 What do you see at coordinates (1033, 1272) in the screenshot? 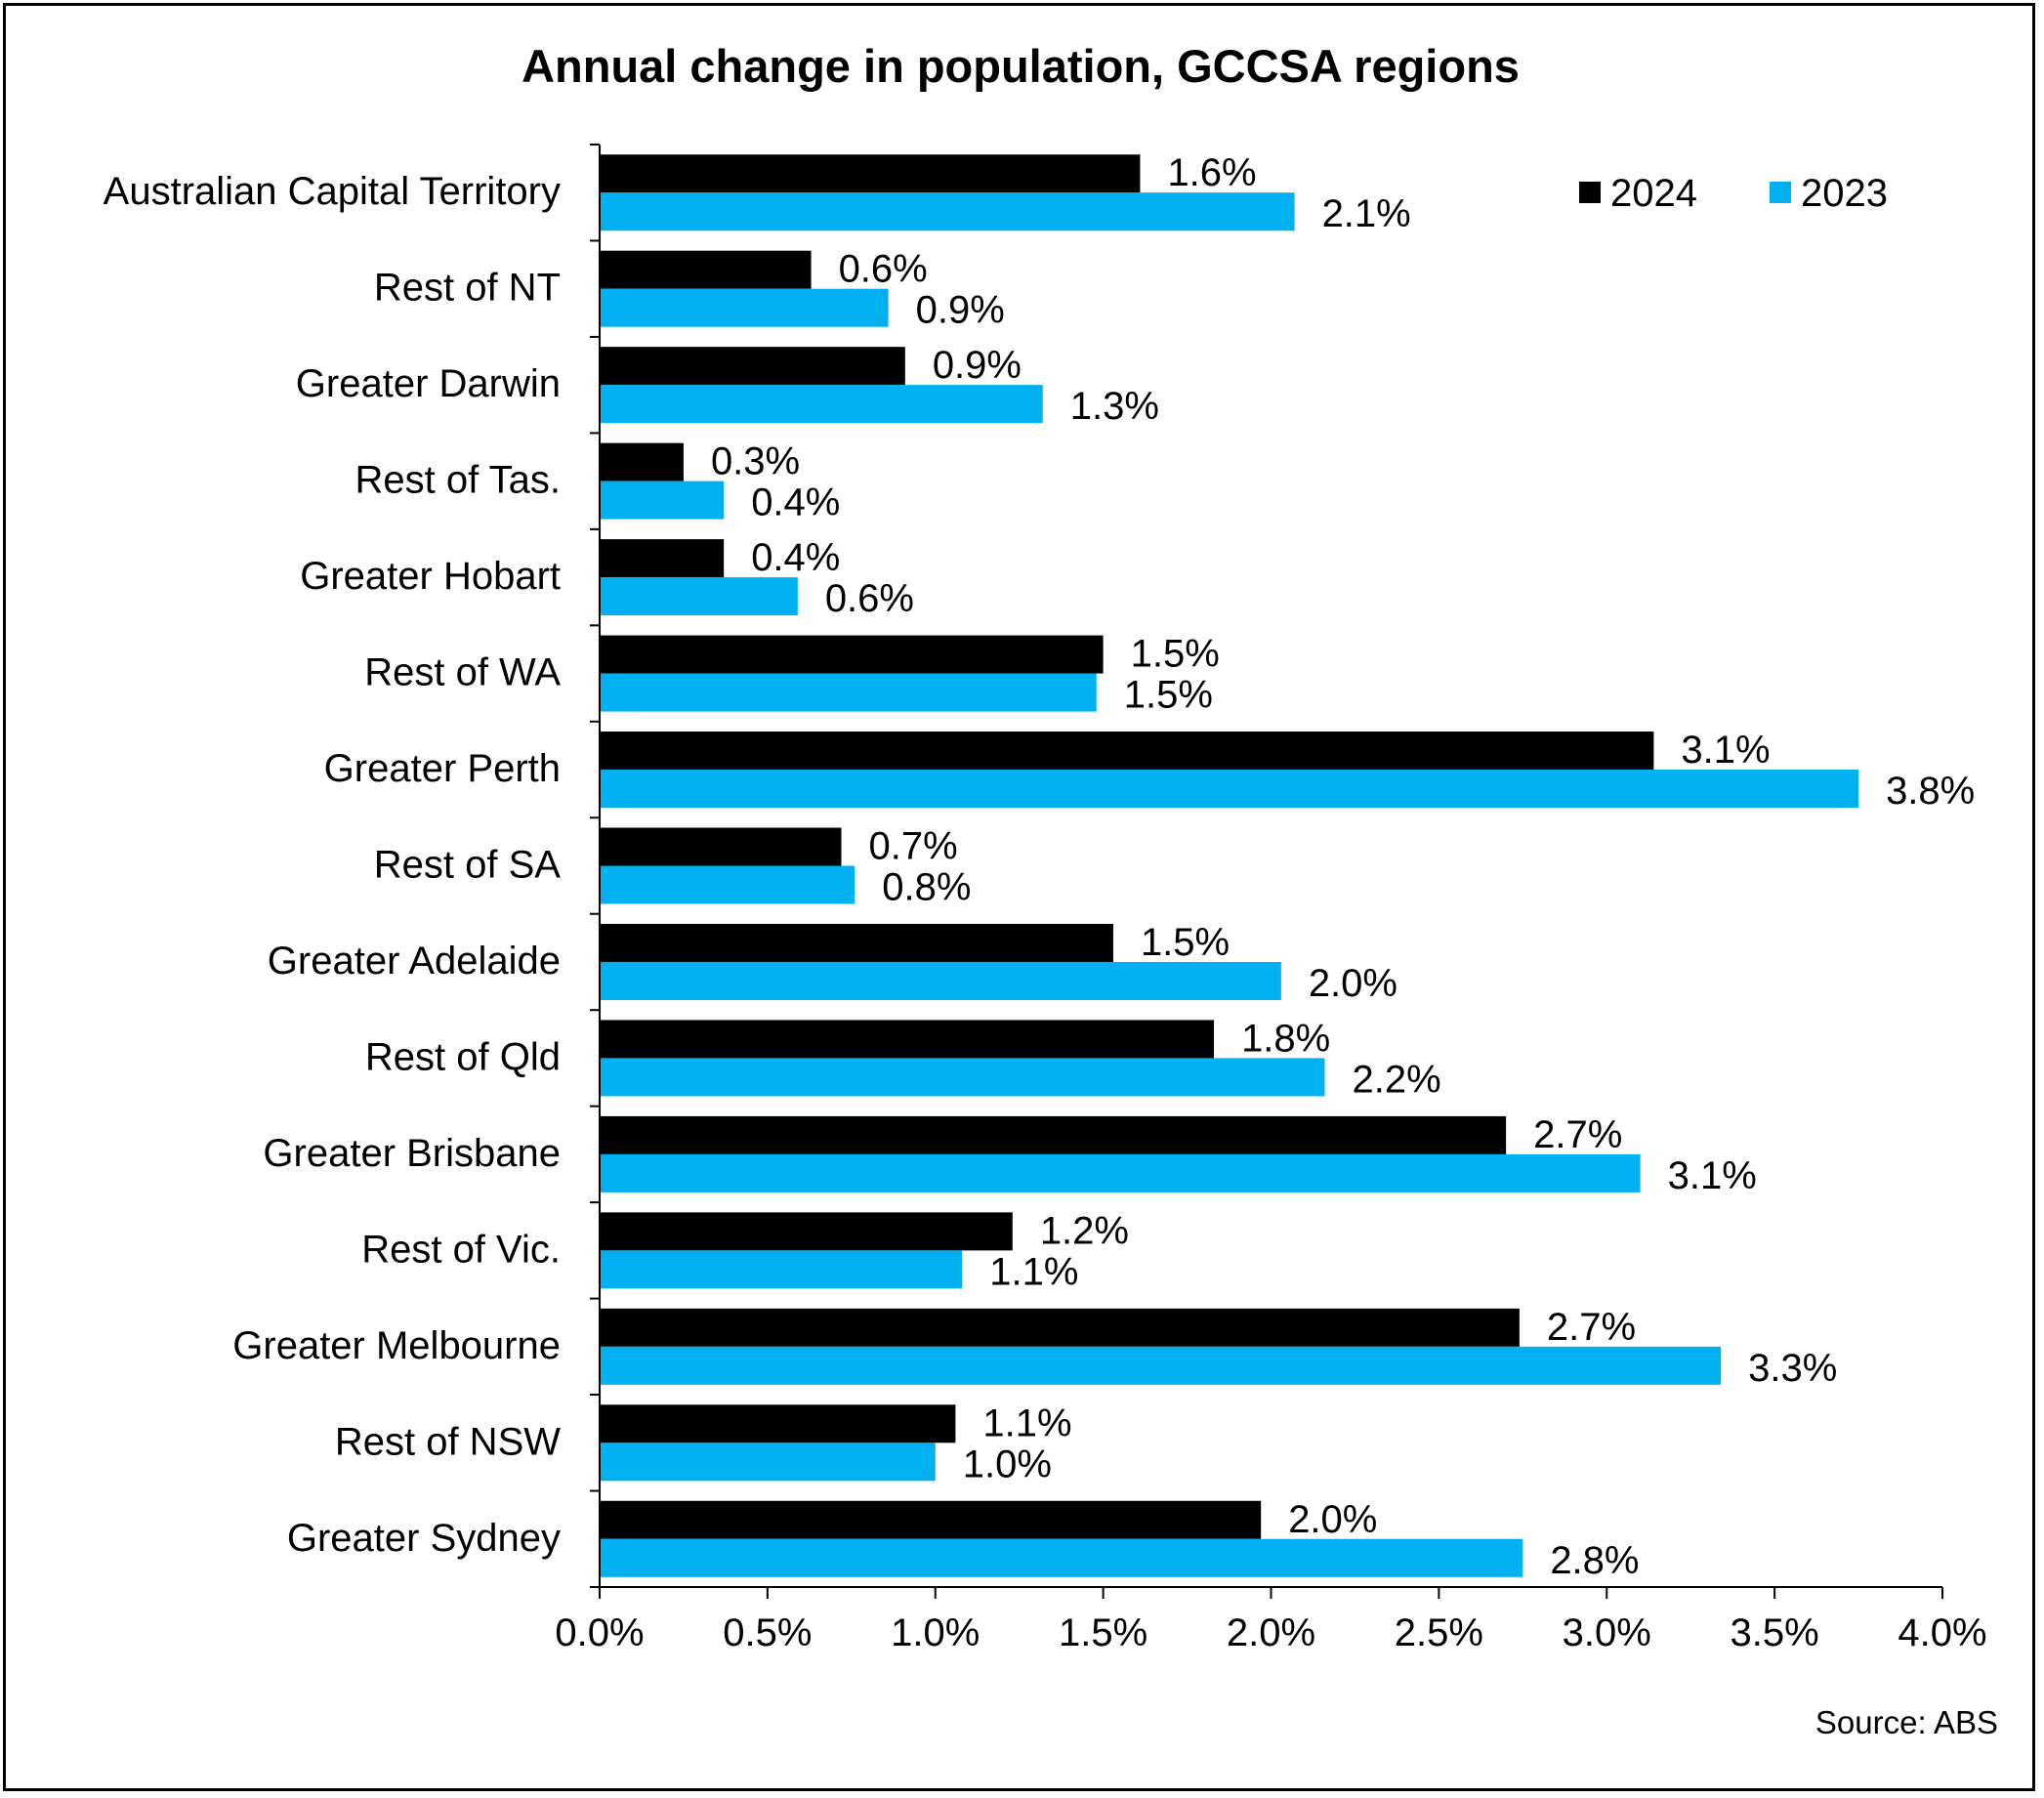
I see `data-label-2023: 1.1%` at bounding box center [1033, 1272].